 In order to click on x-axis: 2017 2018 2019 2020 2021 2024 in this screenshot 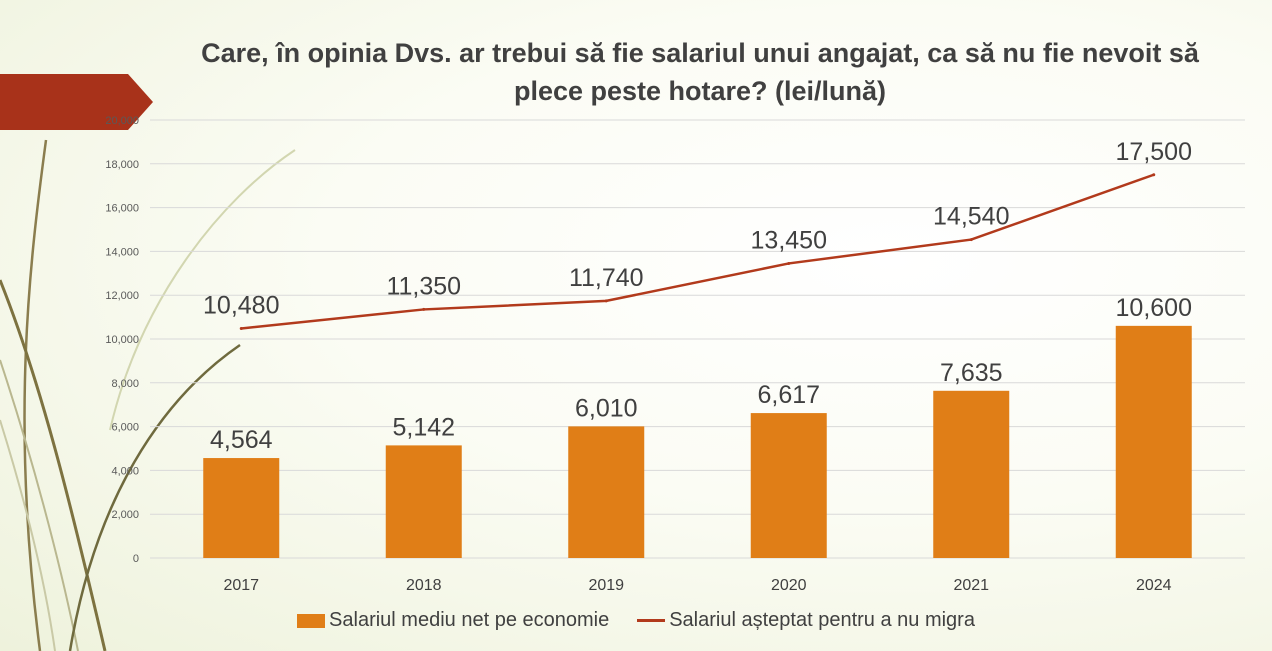, I will do `click(697, 585)`.